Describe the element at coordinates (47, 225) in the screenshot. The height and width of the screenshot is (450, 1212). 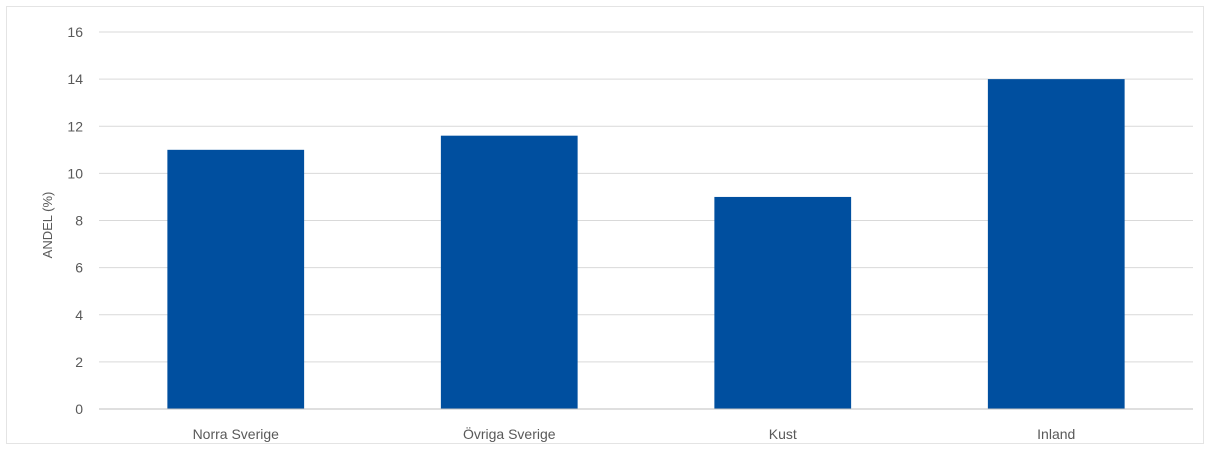
I see `y-axis-label: ANDEL (%)` at that location.